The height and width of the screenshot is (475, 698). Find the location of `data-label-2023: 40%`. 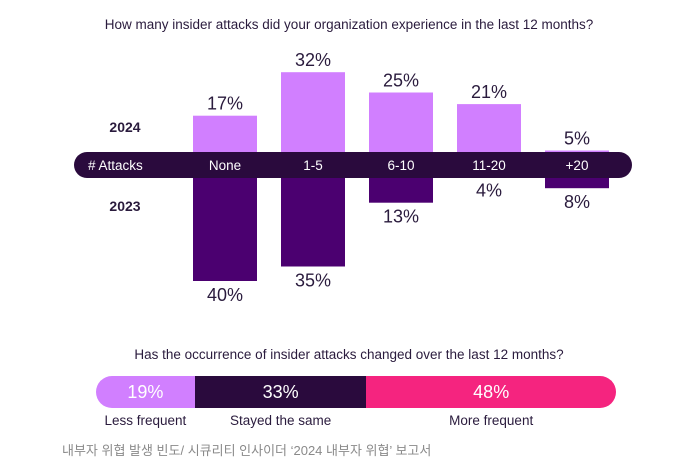

data-label-2023: 40% is located at coordinates (225, 295).